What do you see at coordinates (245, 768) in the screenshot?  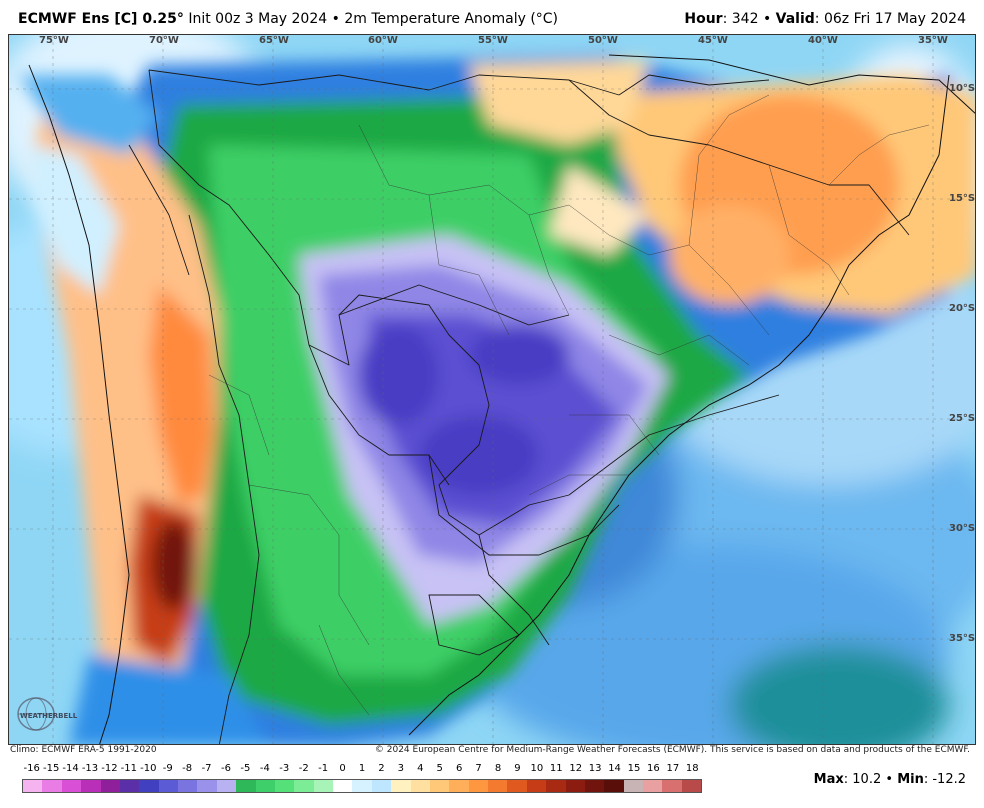 I see `colorbar-tick-label: -5` at bounding box center [245, 768].